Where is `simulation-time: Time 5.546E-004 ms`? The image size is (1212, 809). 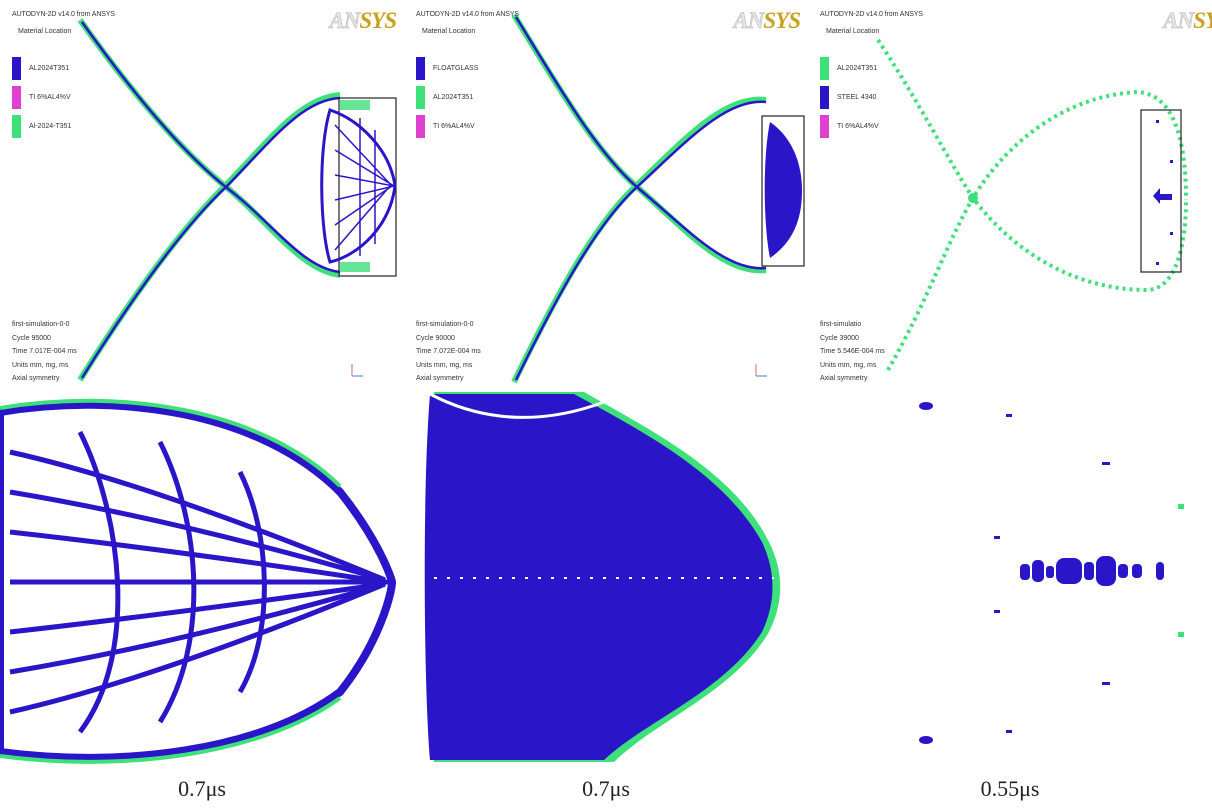
simulation-time: Time 5.546E-004 ms is located at coordinates (852, 351).